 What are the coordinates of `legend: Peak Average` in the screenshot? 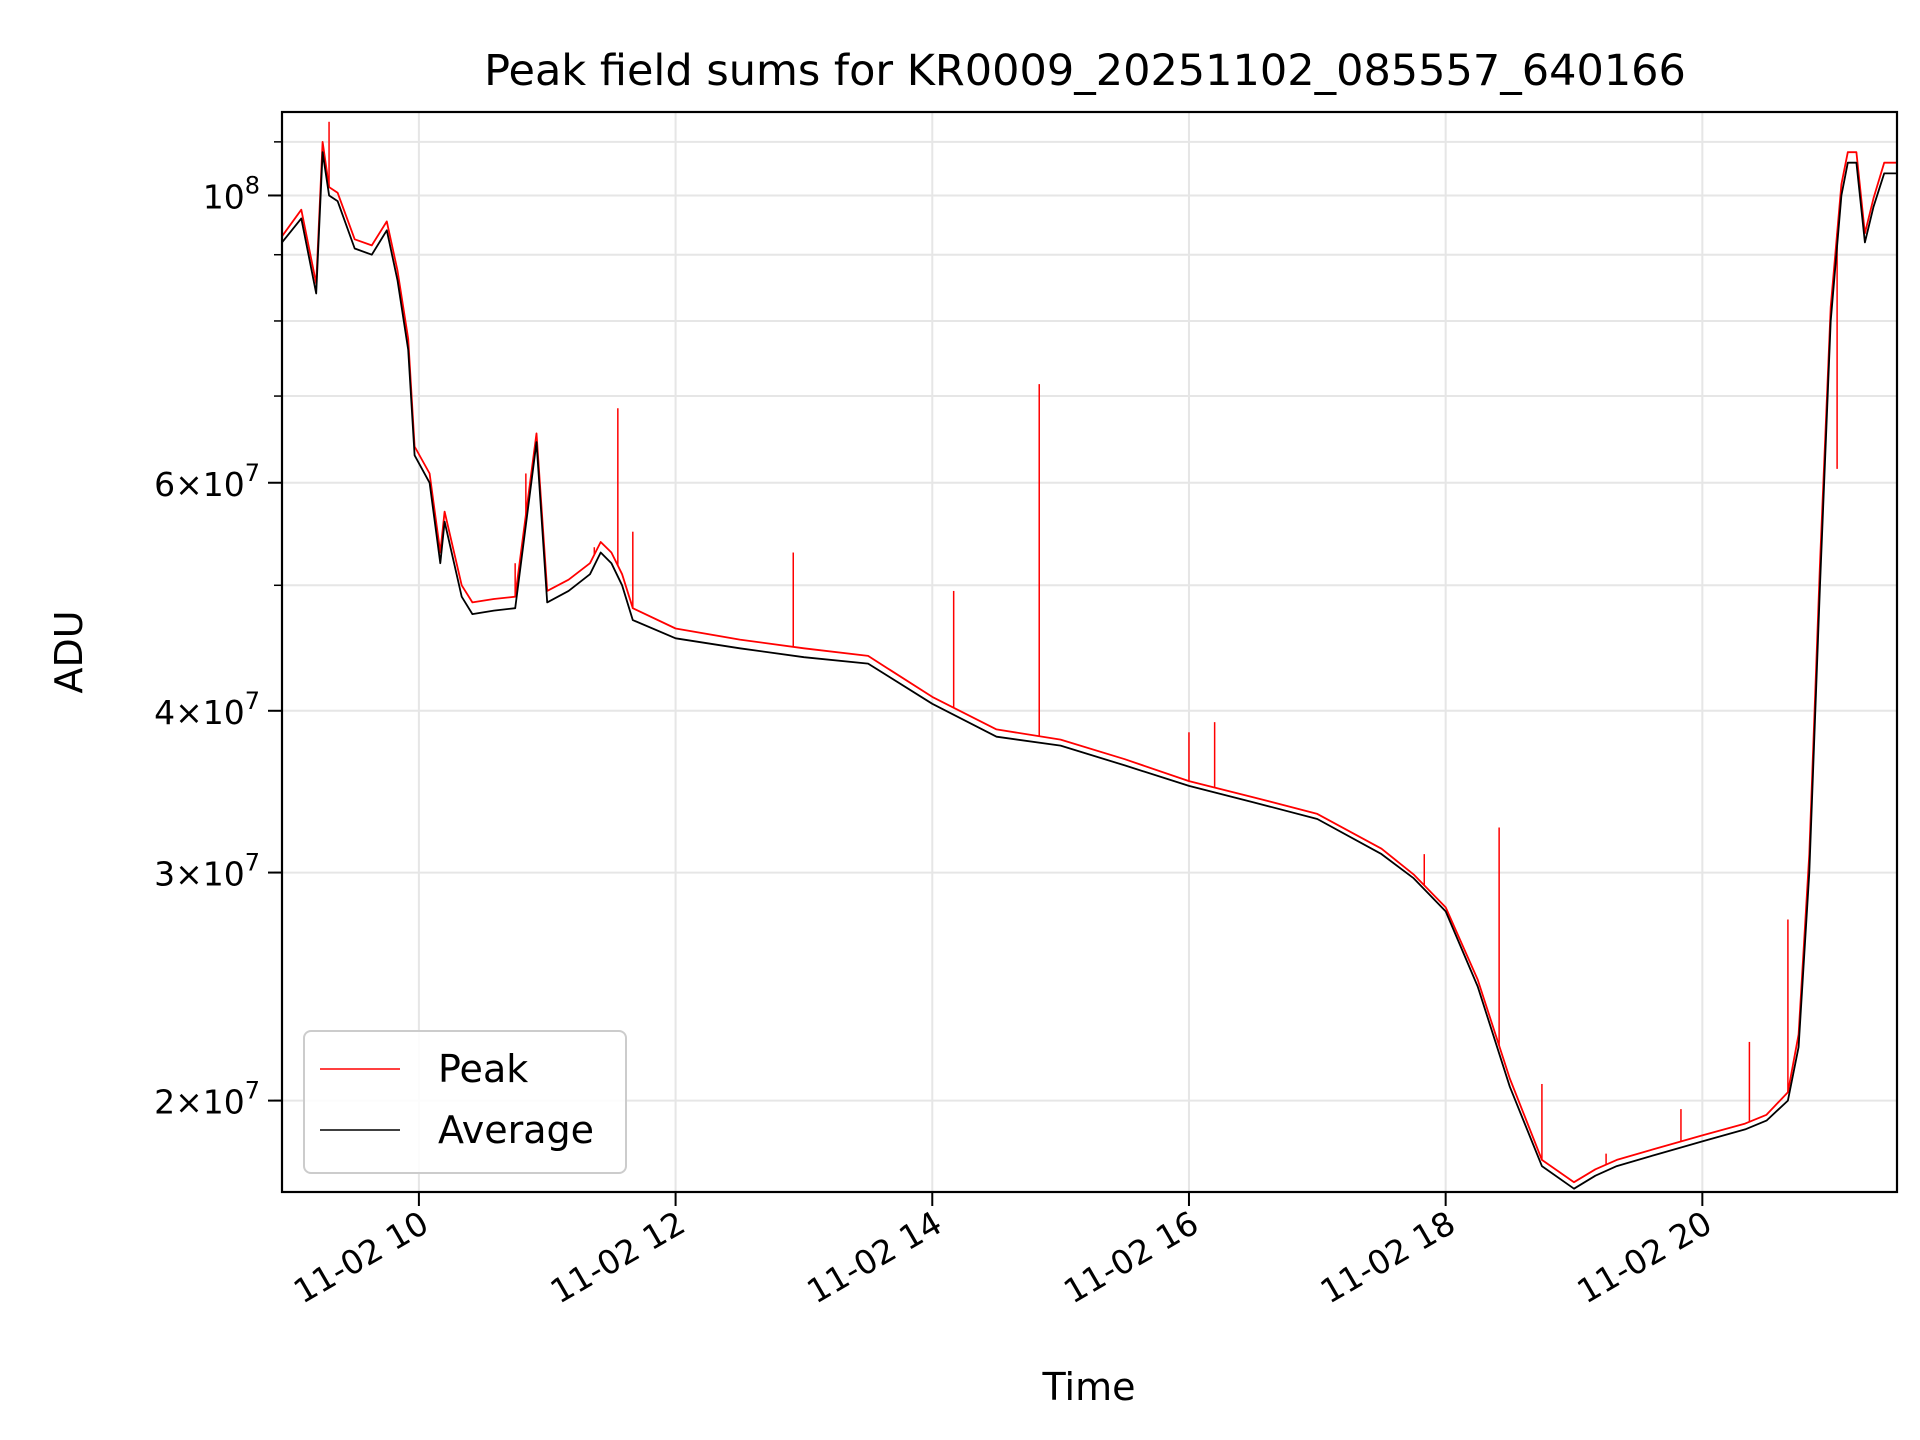 It's located at (465, 1102).